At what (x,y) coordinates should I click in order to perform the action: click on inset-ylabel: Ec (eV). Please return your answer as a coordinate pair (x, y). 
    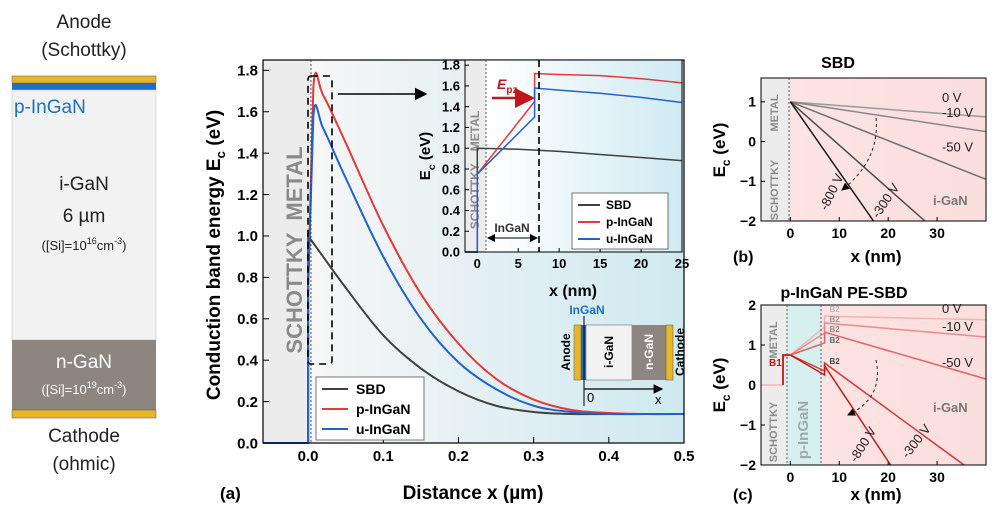
    Looking at the image, I should click on (427, 156).